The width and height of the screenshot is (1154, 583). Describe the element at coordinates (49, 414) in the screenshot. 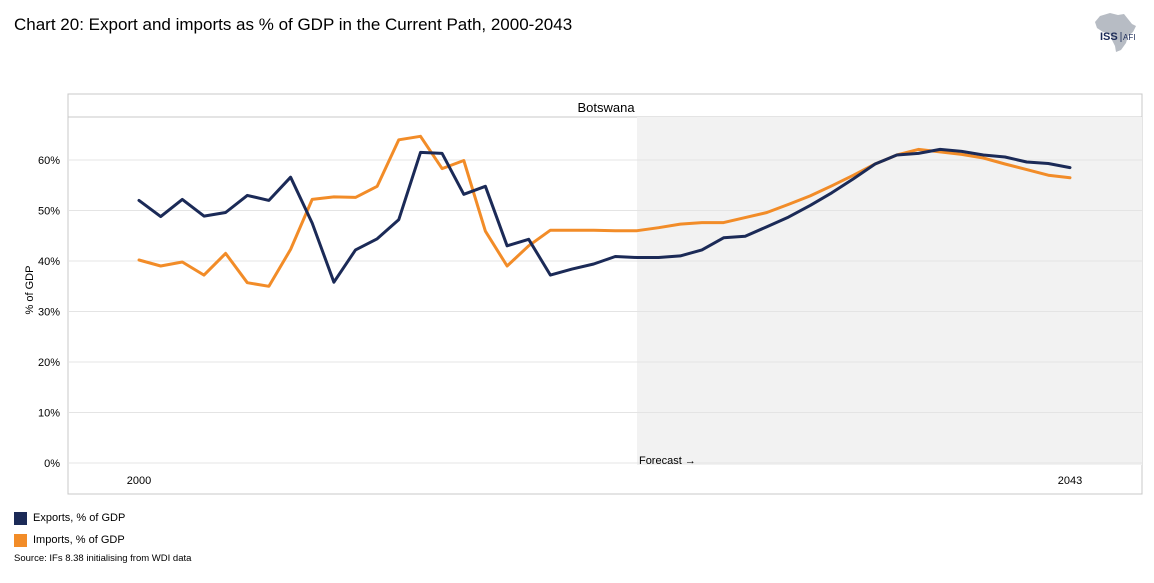

I see `y-tick-label: 10%` at that location.